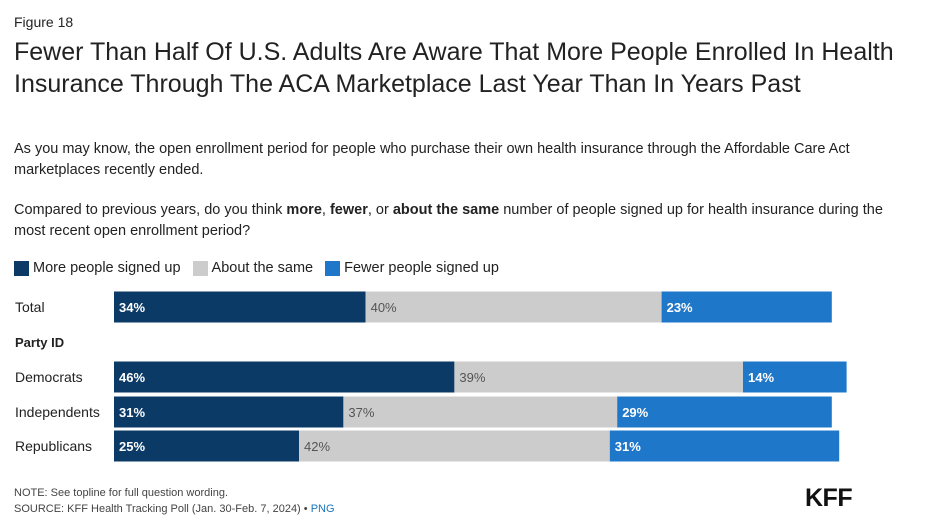  Describe the element at coordinates (348, 210) in the screenshot. I see `question-fewer: fewer` at that location.